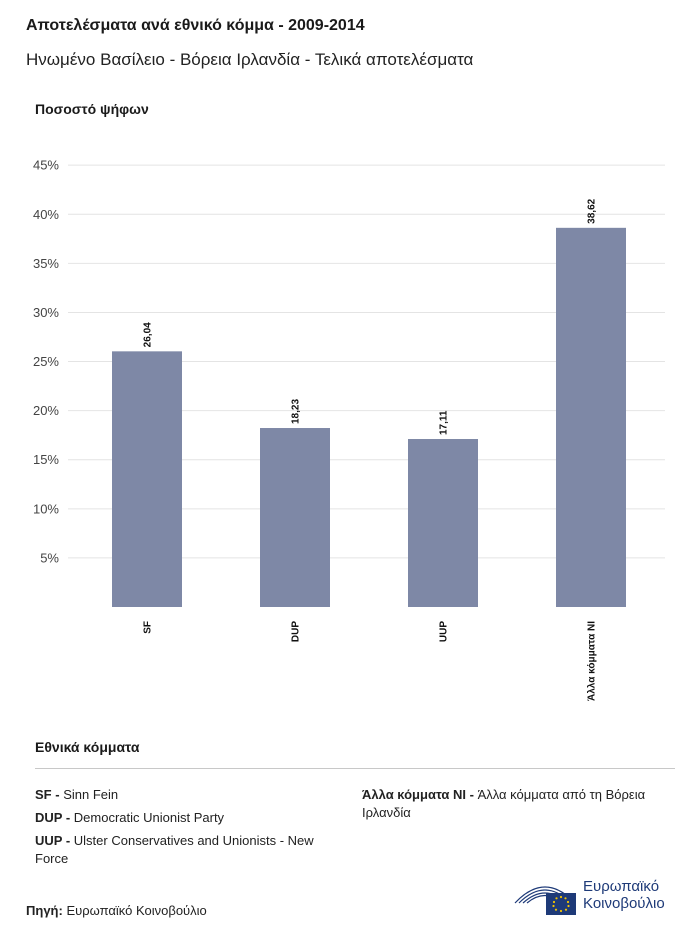  Describe the element at coordinates (148, 334) in the screenshot. I see `data-label: 26,04` at that location.